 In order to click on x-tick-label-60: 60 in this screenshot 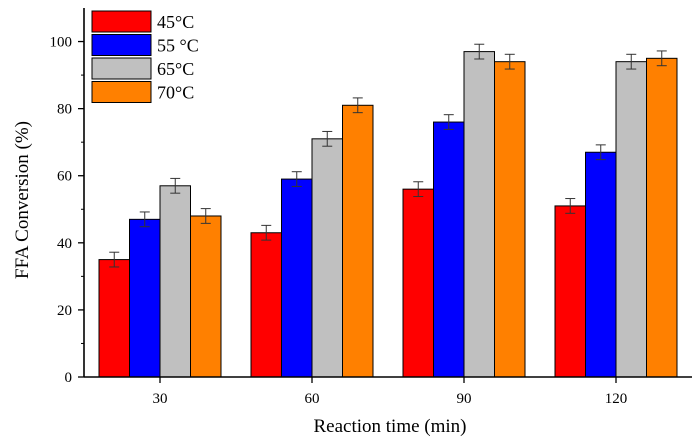, I will do `click(312, 399)`.